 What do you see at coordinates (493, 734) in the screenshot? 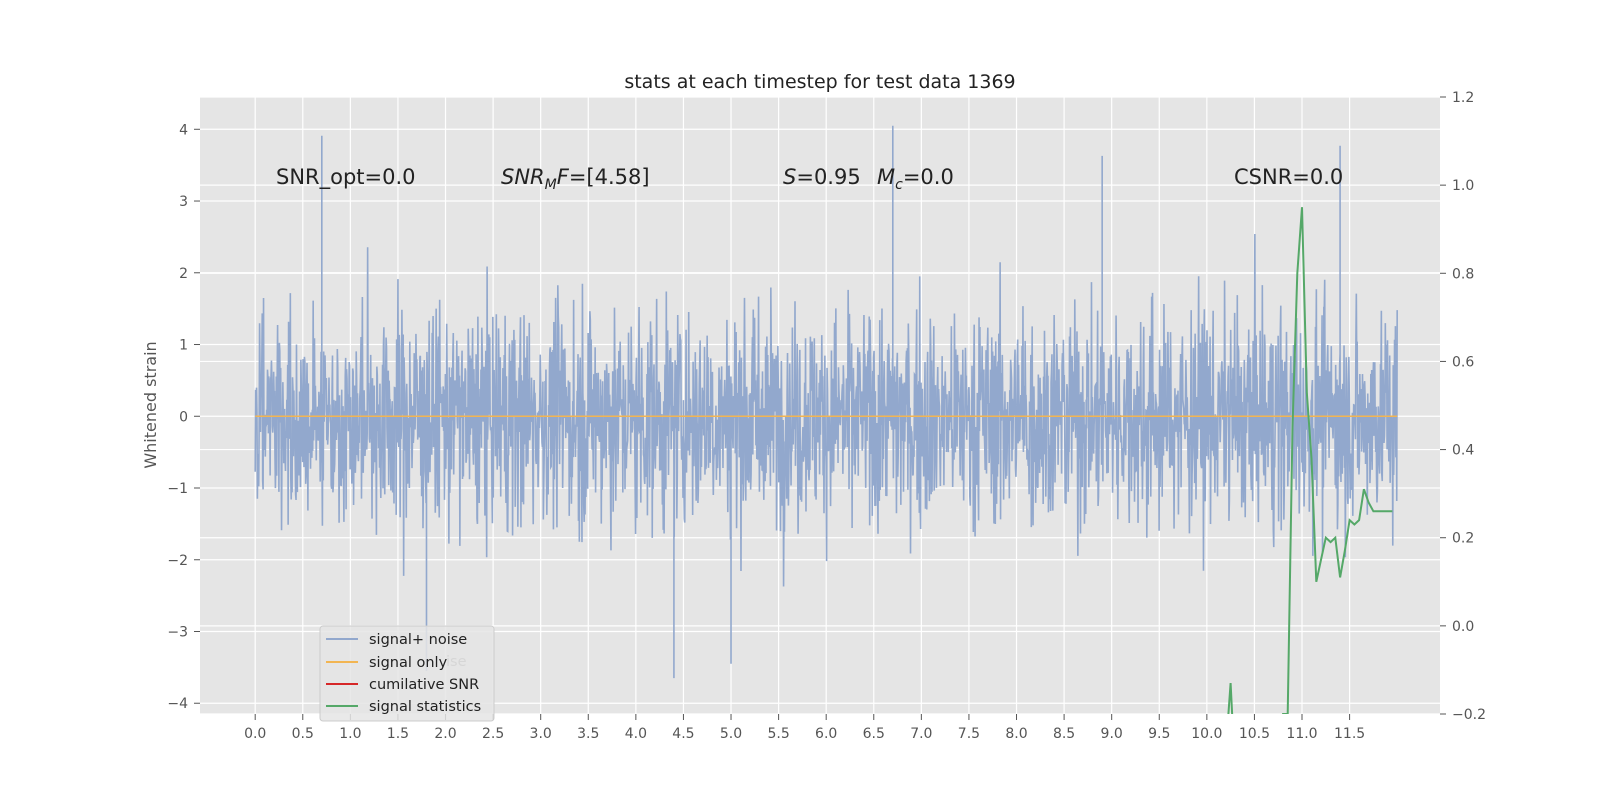
I see `x-tick-label: 2.5` at bounding box center [493, 734].